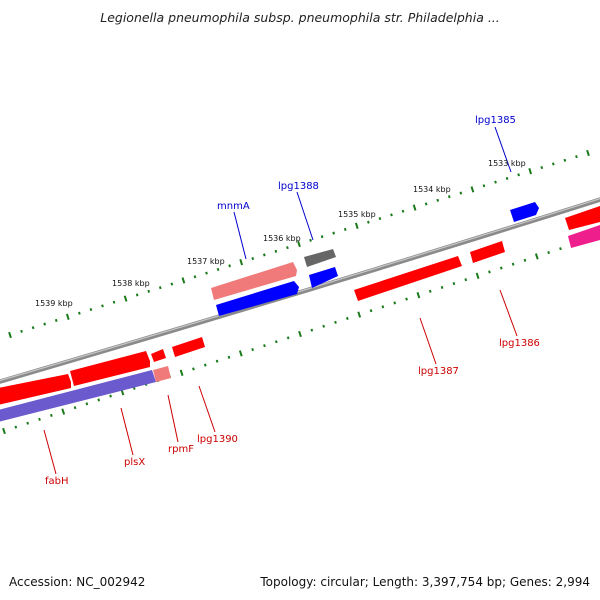 The image size is (600, 600). Describe the element at coordinates (524, 212) in the screenshot. I see `gene-lpg1385` at that location.